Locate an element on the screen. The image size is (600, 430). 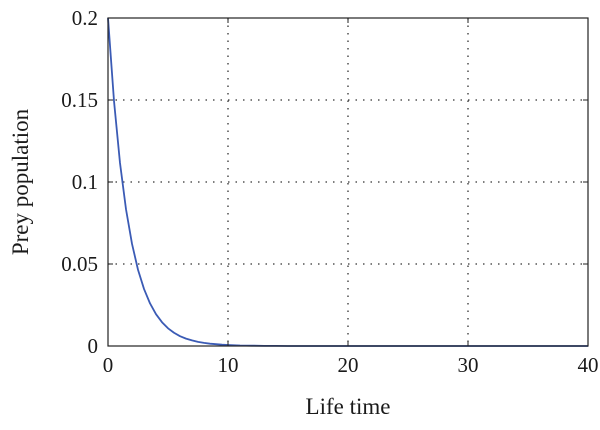
y-axis-label: Prey population is located at coordinates (20, 181).